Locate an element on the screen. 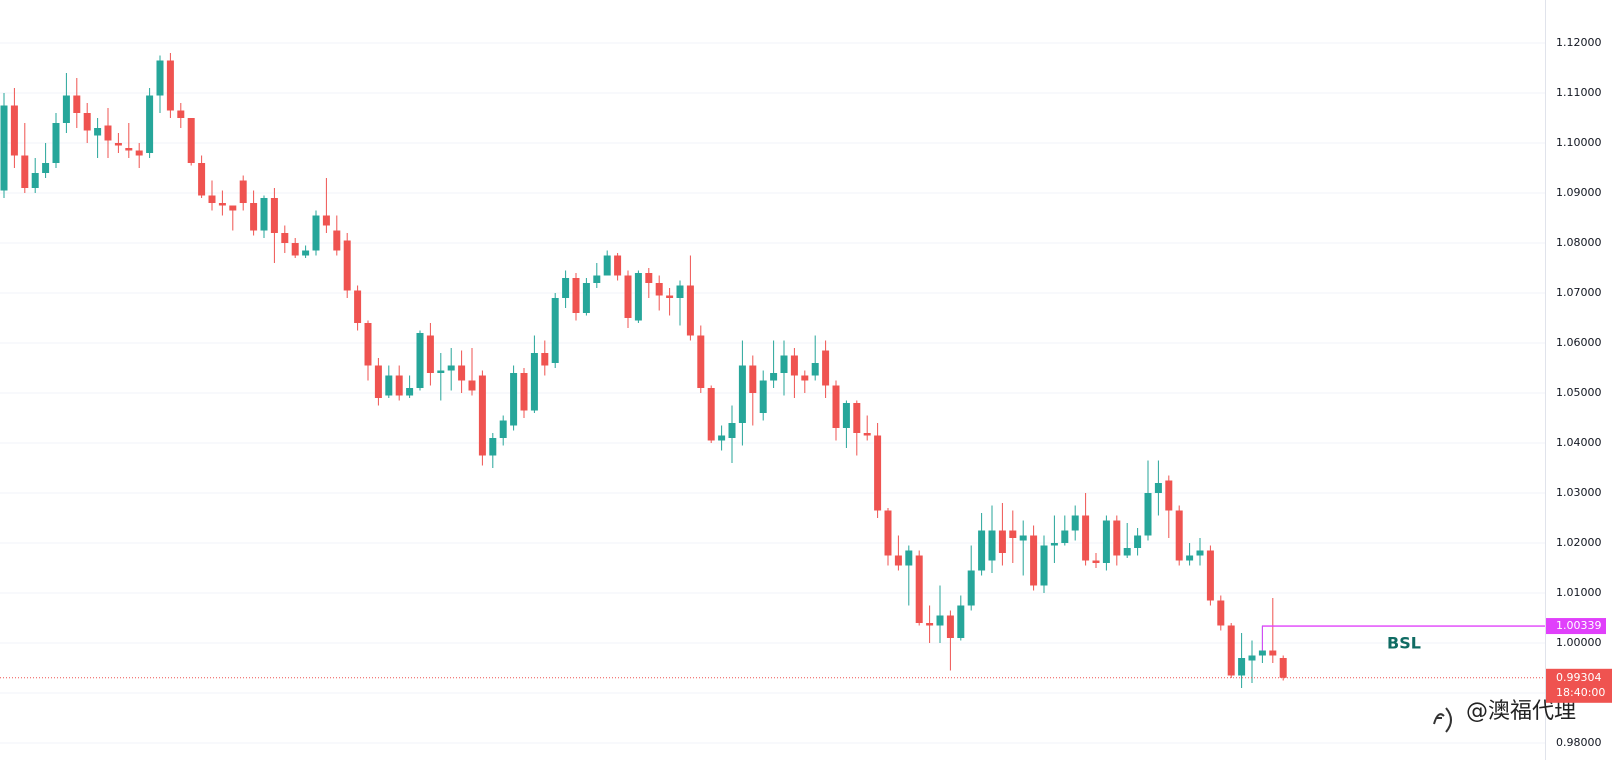 This screenshot has height=760, width=1612. y-tick-label: 1.10000 is located at coordinates (1579, 142).